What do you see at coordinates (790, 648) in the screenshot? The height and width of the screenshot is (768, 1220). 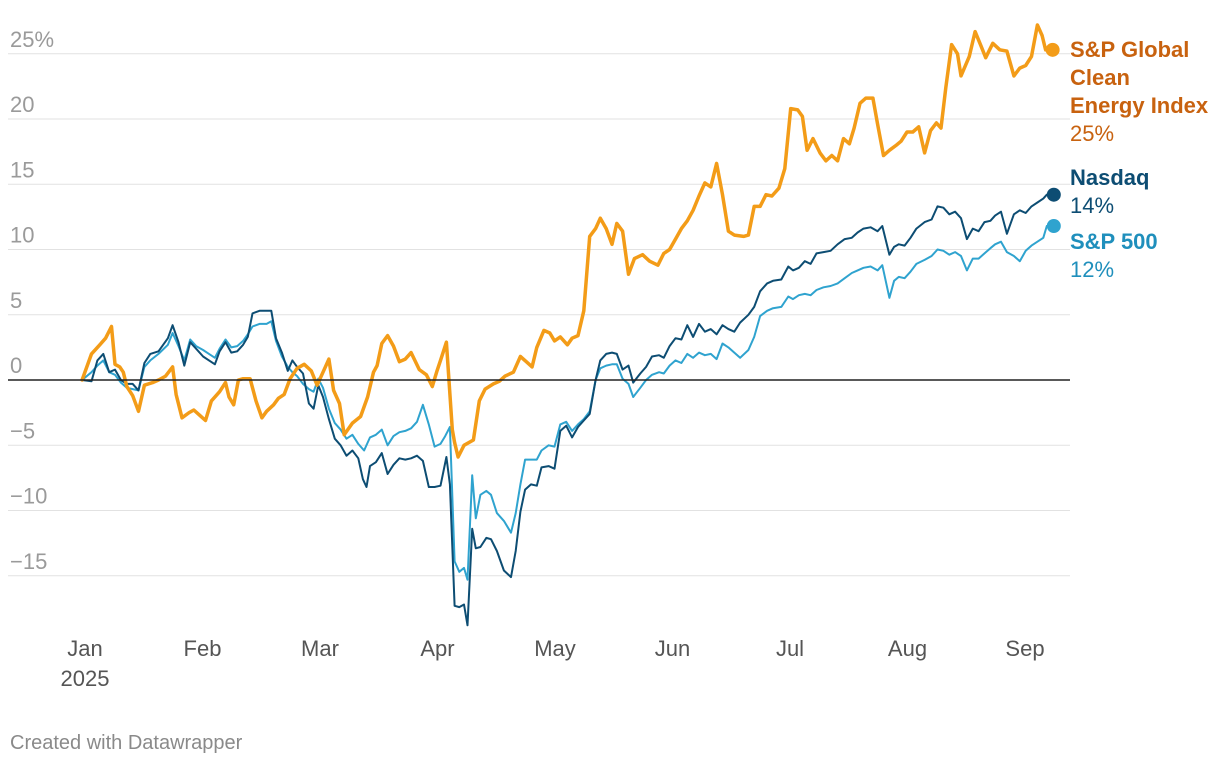 I see `x-tick-label: Jul` at bounding box center [790, 648].